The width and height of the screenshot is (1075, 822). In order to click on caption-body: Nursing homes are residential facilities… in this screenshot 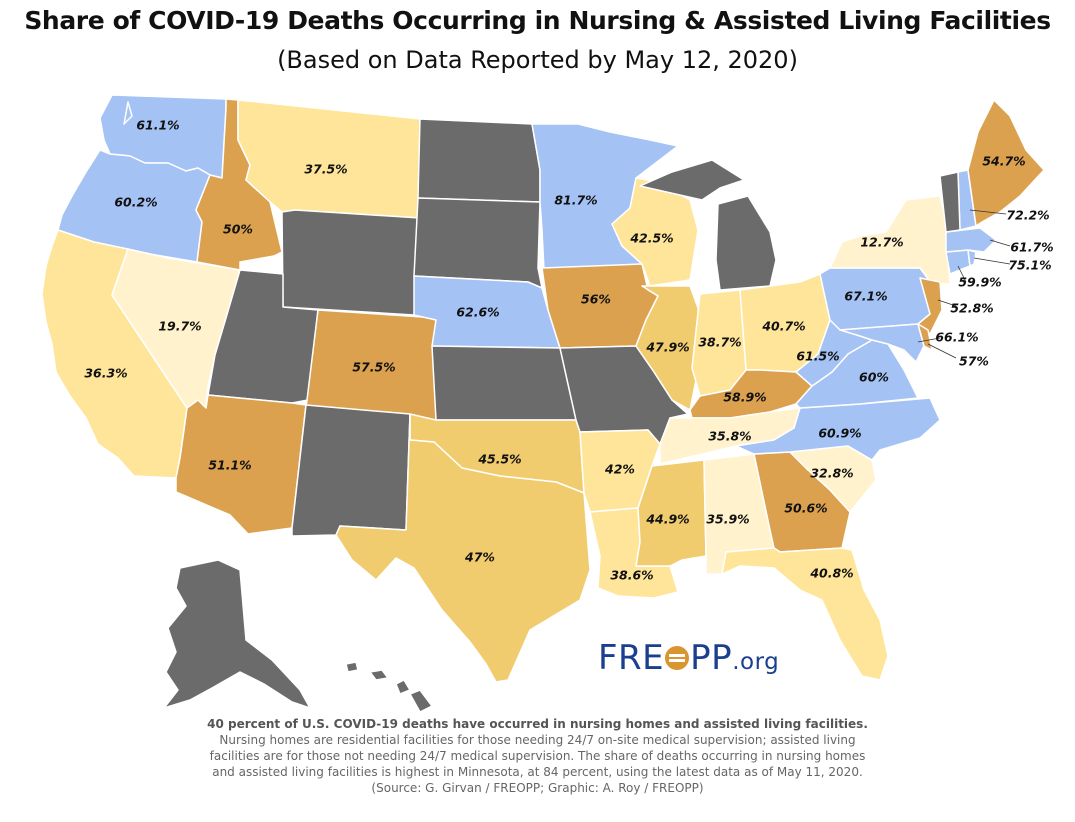, I will do `click(537, 764)`.